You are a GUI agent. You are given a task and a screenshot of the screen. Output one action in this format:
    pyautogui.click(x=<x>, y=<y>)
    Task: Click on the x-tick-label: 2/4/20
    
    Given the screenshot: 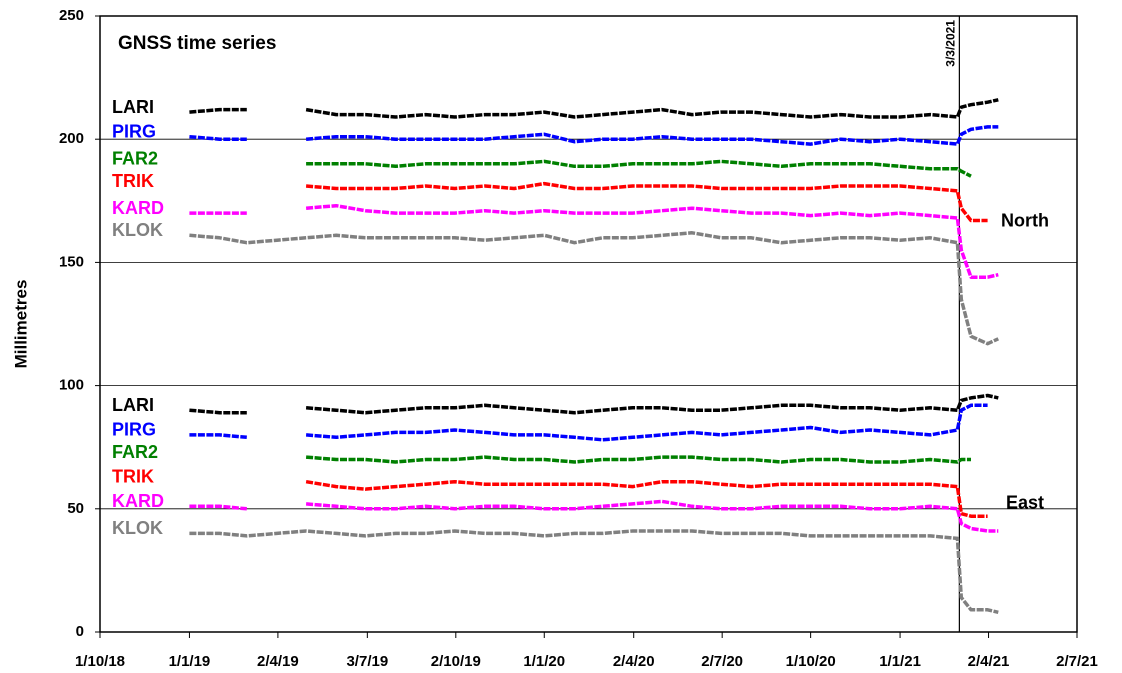 What is the action you would take?
    pyautogui.click(x=634, y=661)
    